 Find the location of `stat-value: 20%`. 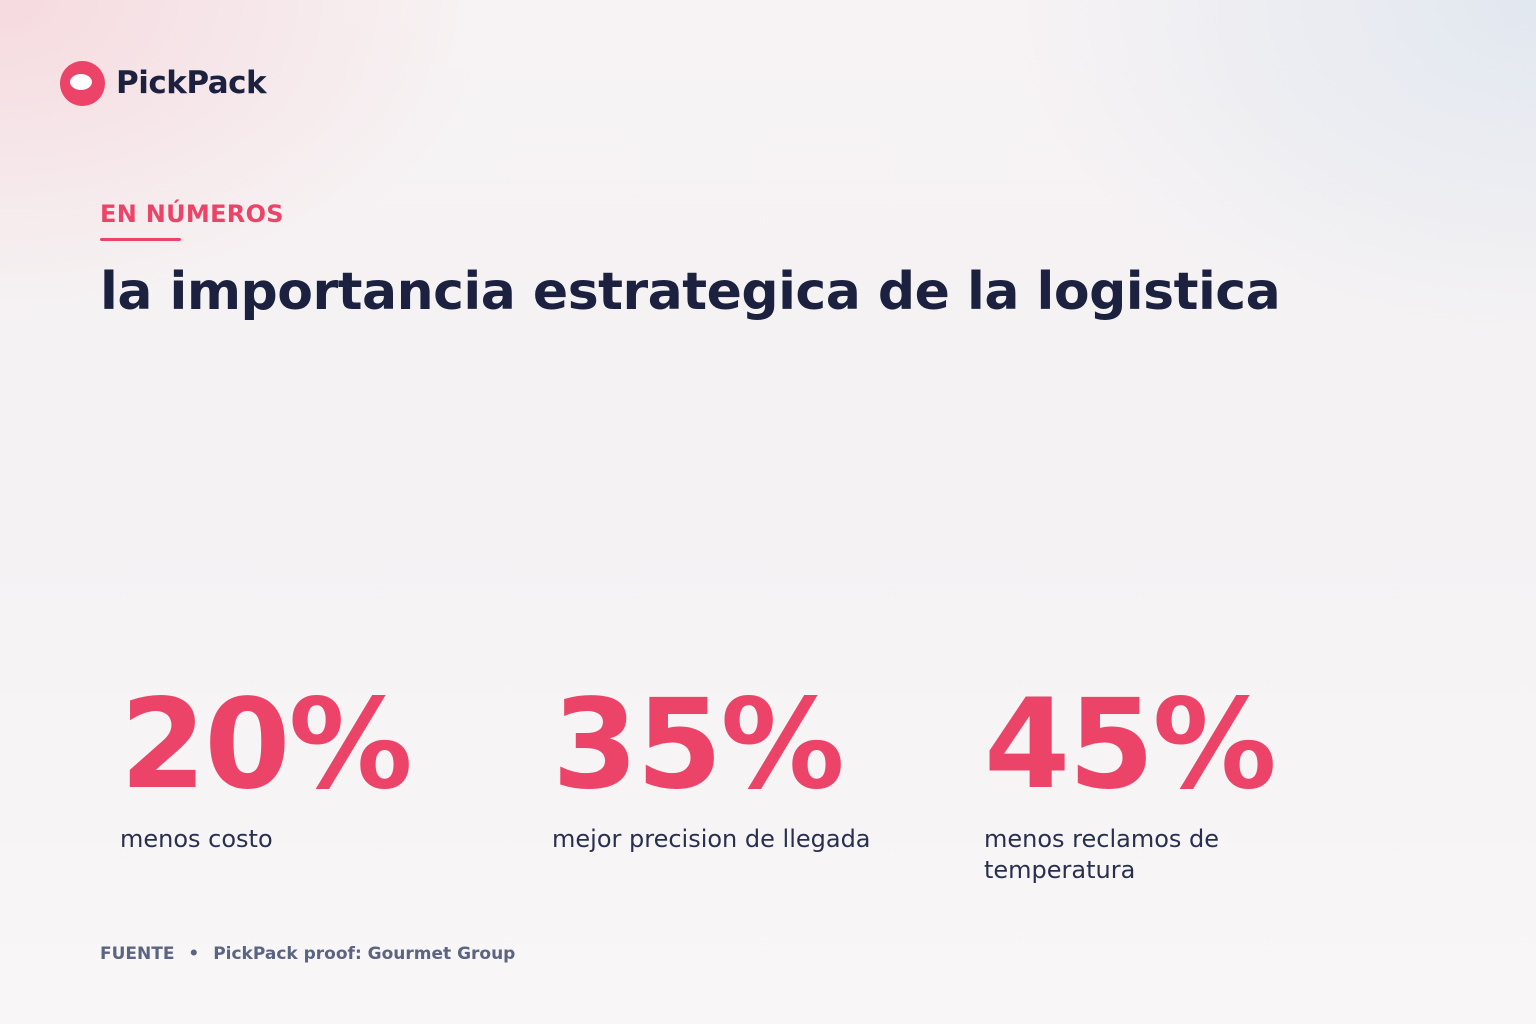

stat-value: 20% is located at coordinates (266, 745).